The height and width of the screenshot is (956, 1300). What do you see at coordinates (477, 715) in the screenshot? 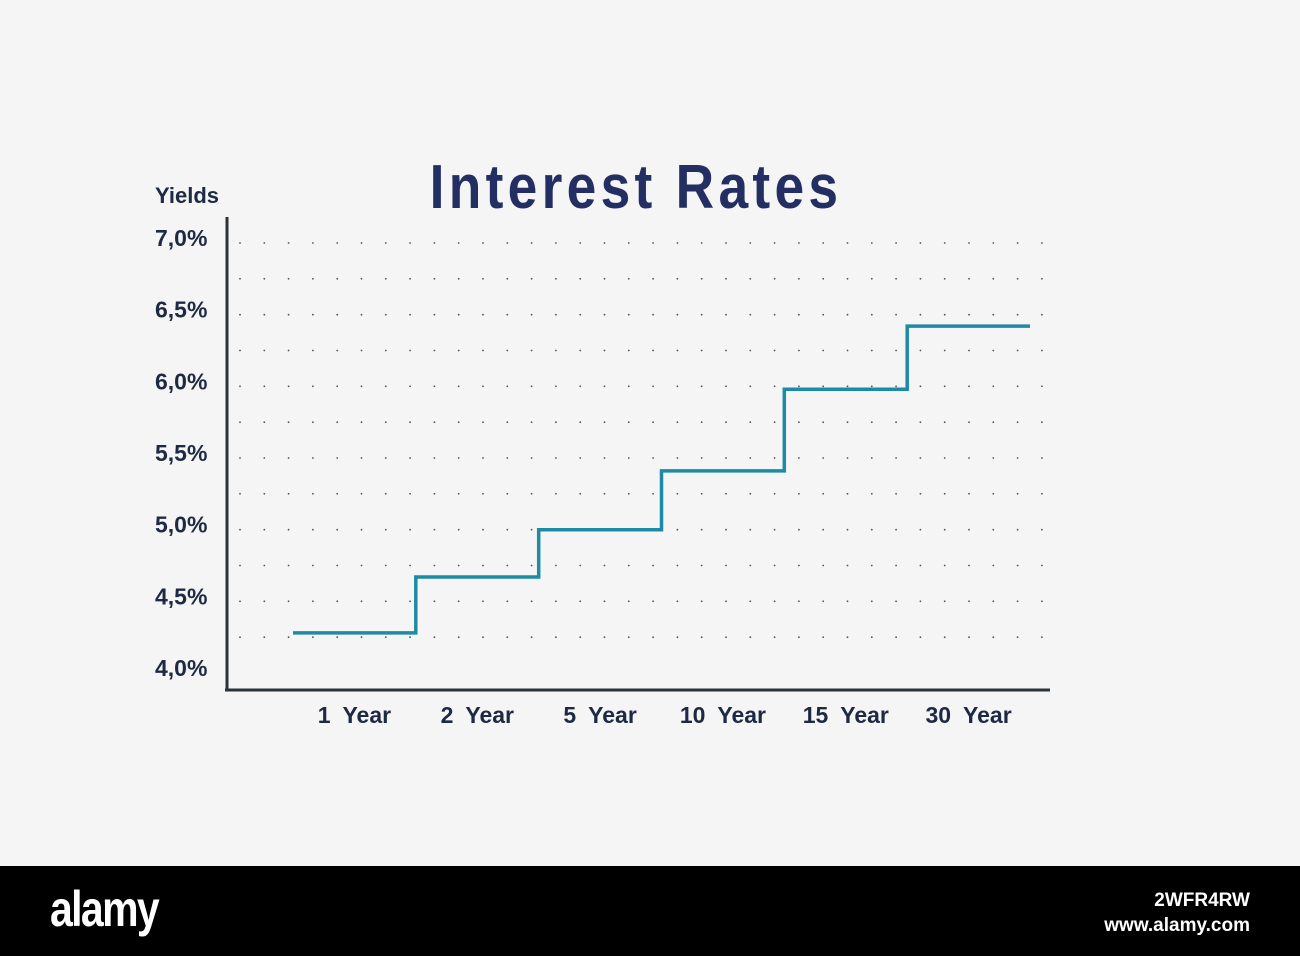
I see `x-tick-label: 2 Year` at bounding box center [477, 715].